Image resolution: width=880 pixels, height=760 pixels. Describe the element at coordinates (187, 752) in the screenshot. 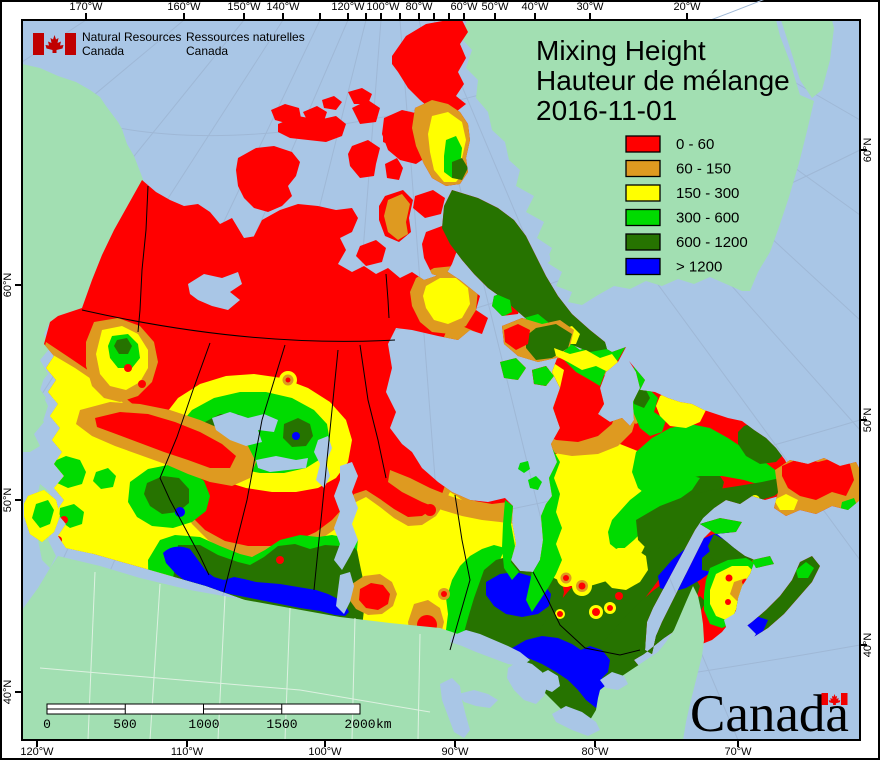

I see `svg-text: 110°W` at that location.